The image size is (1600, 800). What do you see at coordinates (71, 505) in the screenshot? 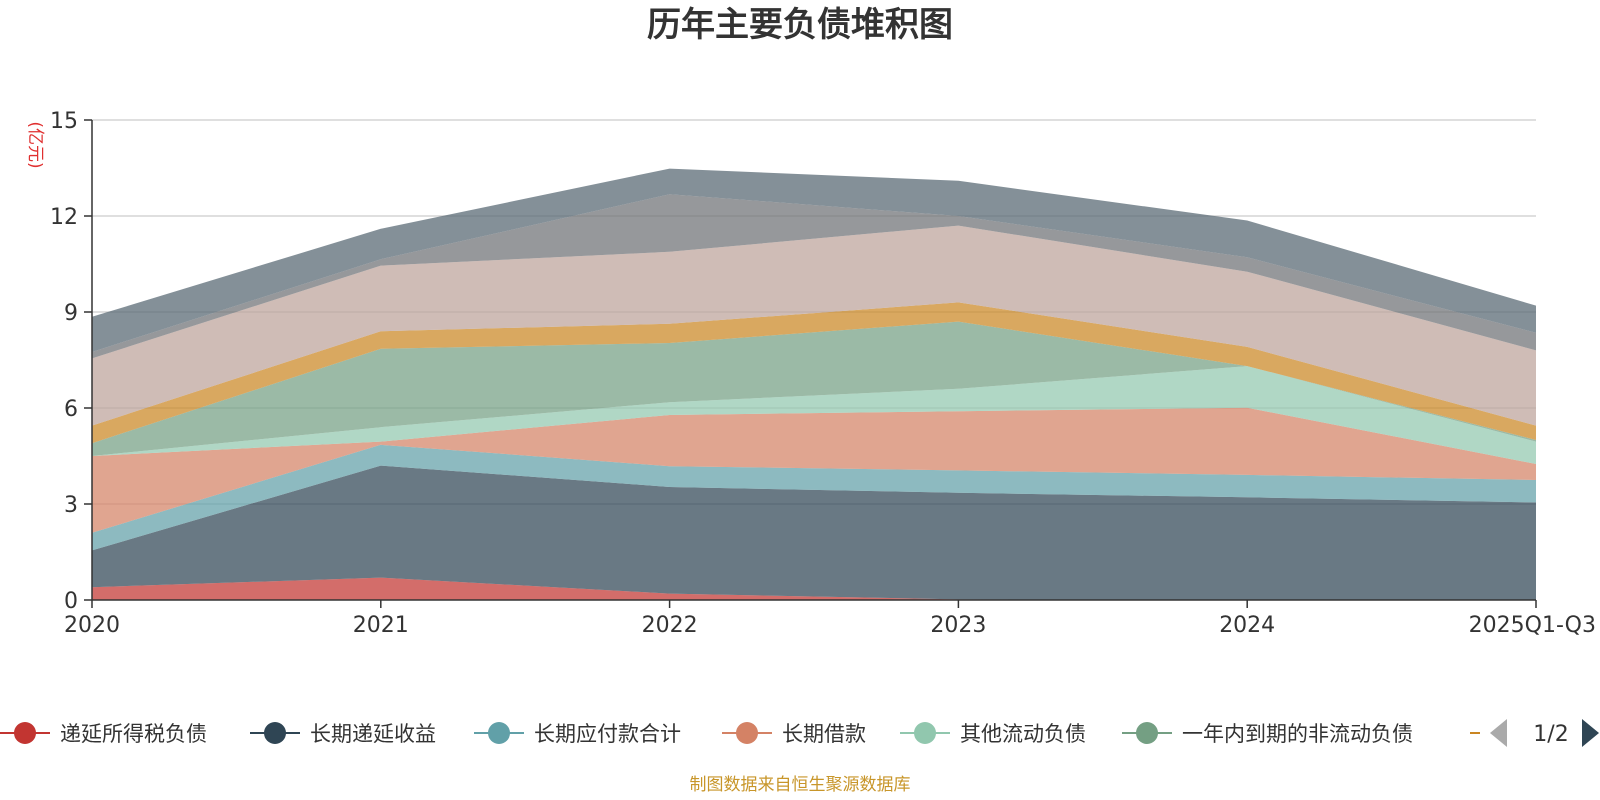
I see `y-tick-label-3: 3` at bounding box center [71, 505].